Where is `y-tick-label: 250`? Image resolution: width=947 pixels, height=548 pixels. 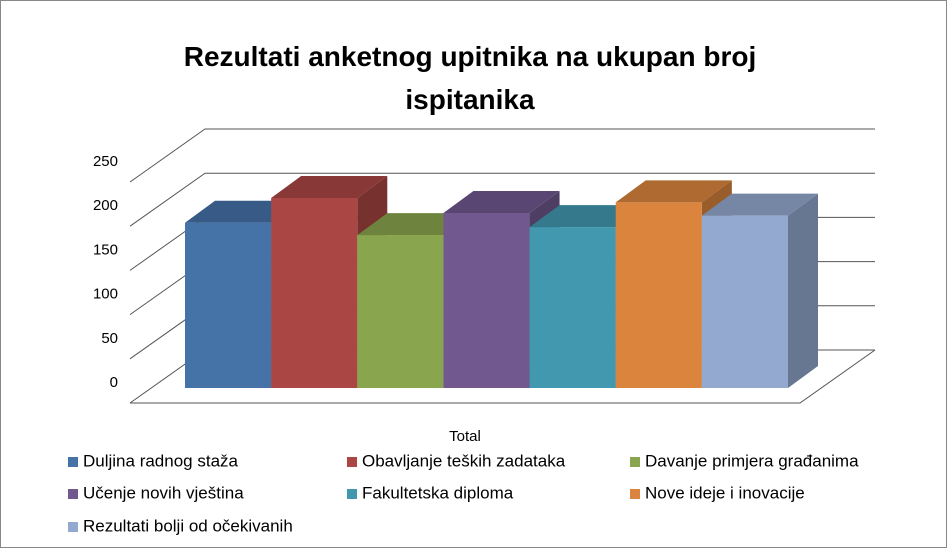 y-tick-label: 250 is located at coordinates (105, 161).